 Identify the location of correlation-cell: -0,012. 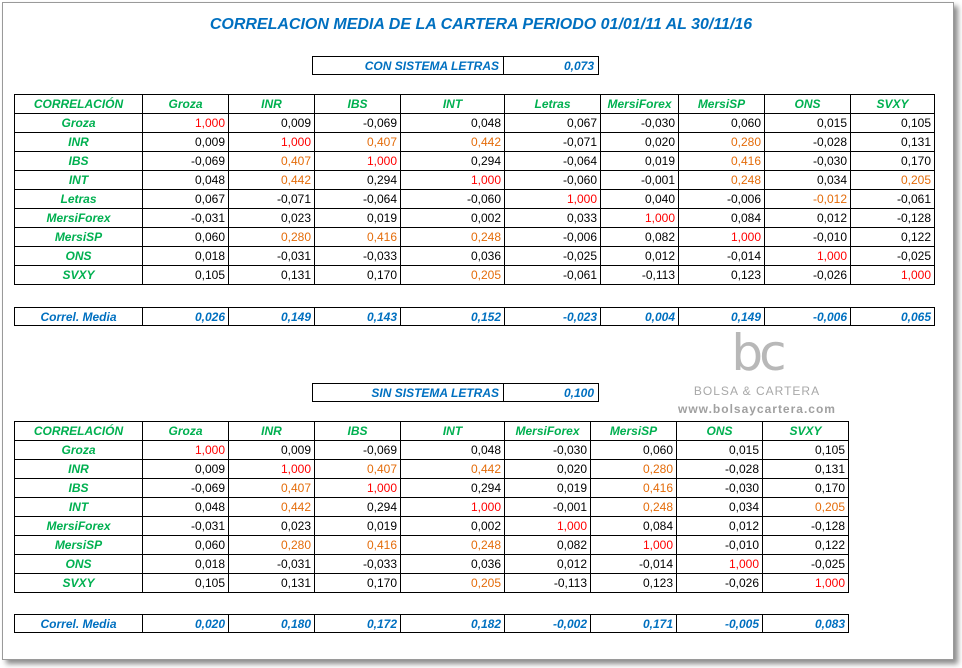
(807, 199).